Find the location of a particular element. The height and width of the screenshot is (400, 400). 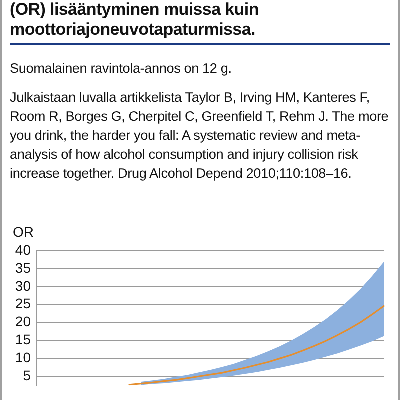

y-tick-label: 10 is located at coordinates (23, 358).